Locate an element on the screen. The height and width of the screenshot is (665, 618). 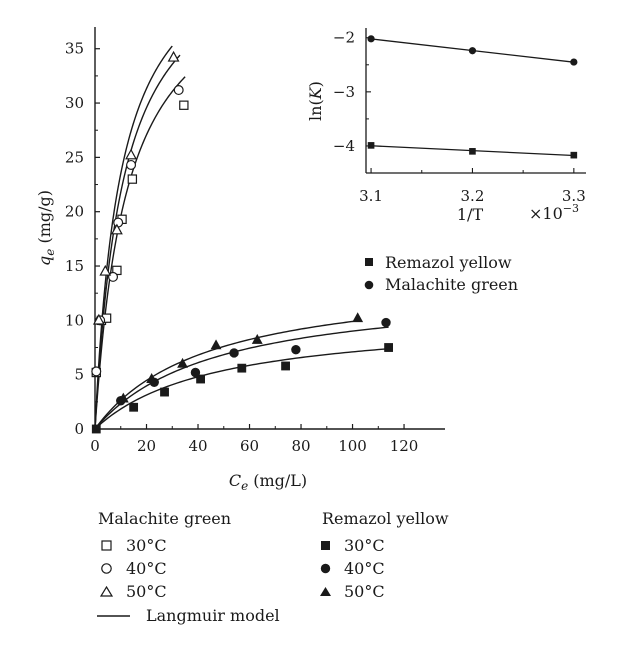
main-x-tick-label: 100 is located at coordinates (352, 446).